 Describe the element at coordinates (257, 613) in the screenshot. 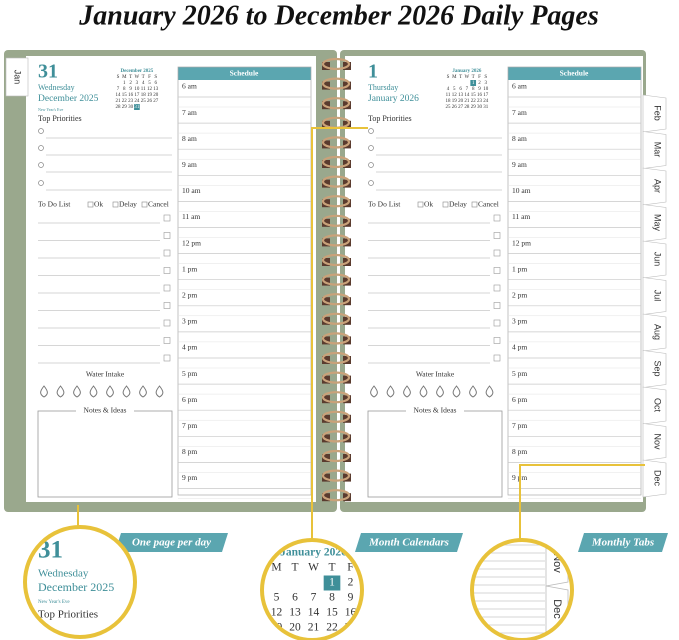

I see `calendar-date: 11` at that location.